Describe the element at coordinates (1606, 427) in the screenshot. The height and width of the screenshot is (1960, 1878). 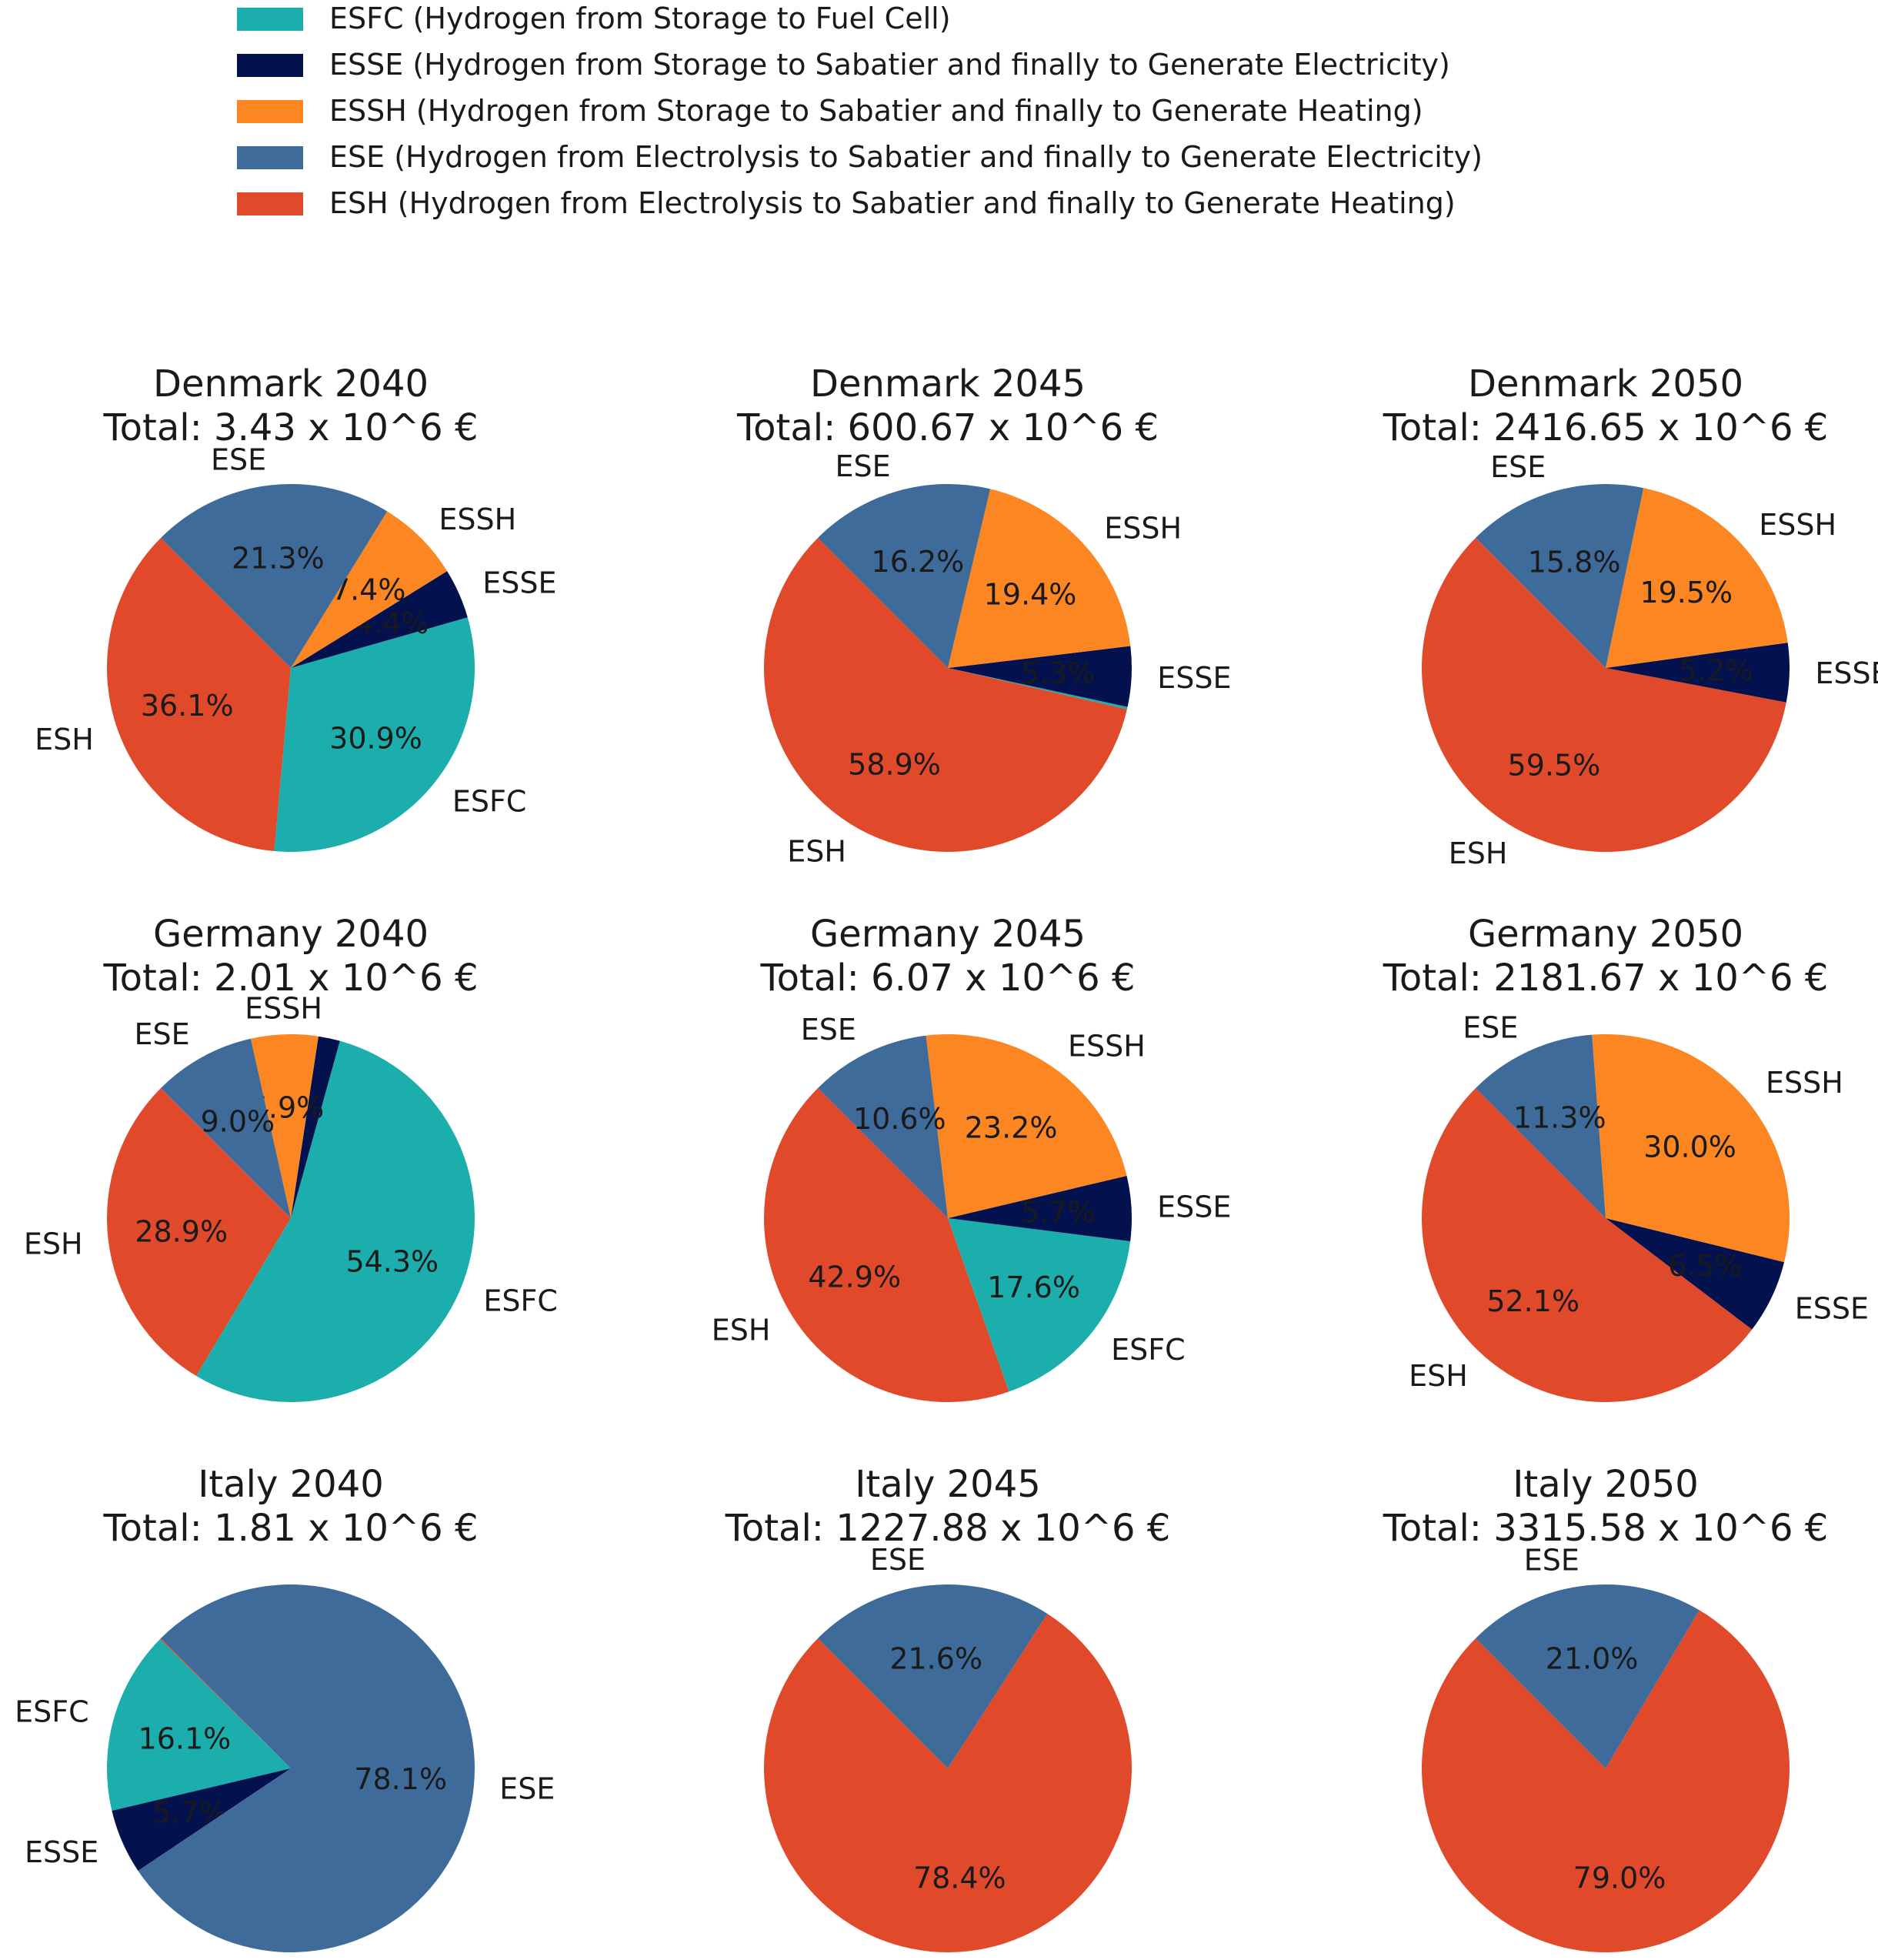
I see `chart-subtitle: Total: 2416.65 x 10^6 €` at that location.